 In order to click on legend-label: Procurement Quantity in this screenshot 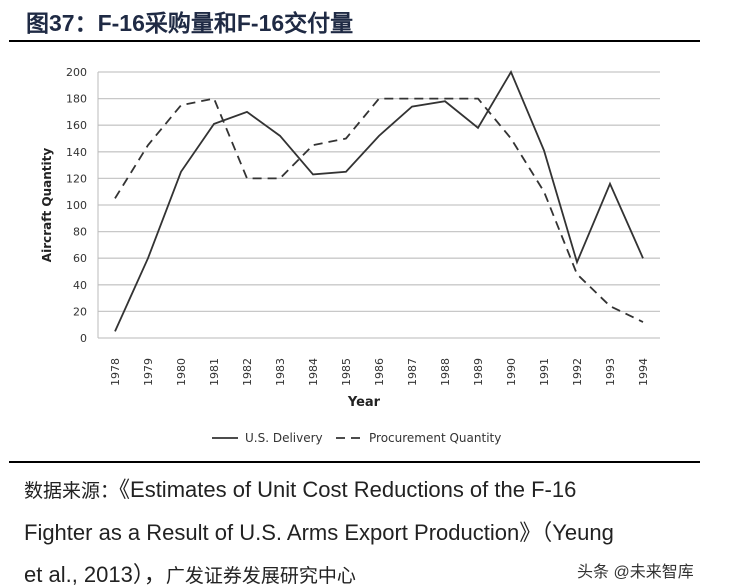, I will do `click(435, 438)`.